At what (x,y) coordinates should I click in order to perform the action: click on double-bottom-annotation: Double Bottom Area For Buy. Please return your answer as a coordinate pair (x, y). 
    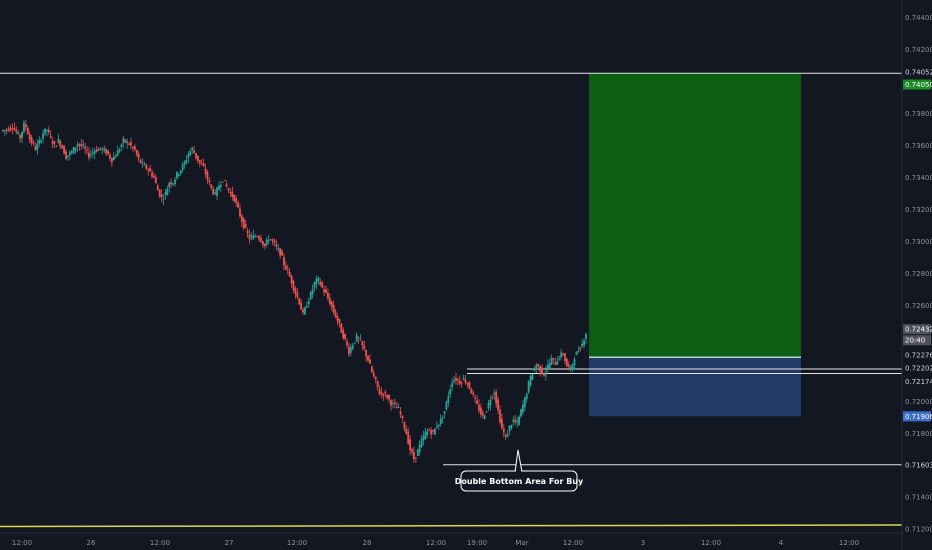
    Looking at the image, I should click on (519, 470).